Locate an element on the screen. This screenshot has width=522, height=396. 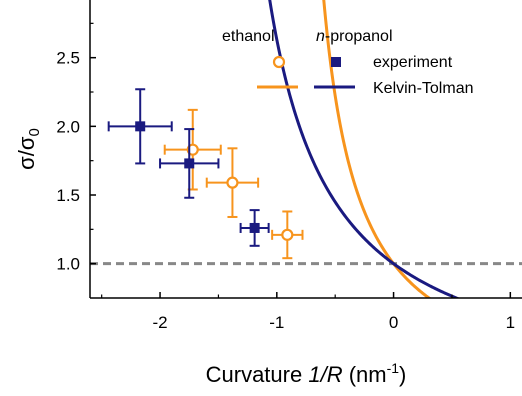
x-tick-label: 1 is located at coordinates (510, 322).